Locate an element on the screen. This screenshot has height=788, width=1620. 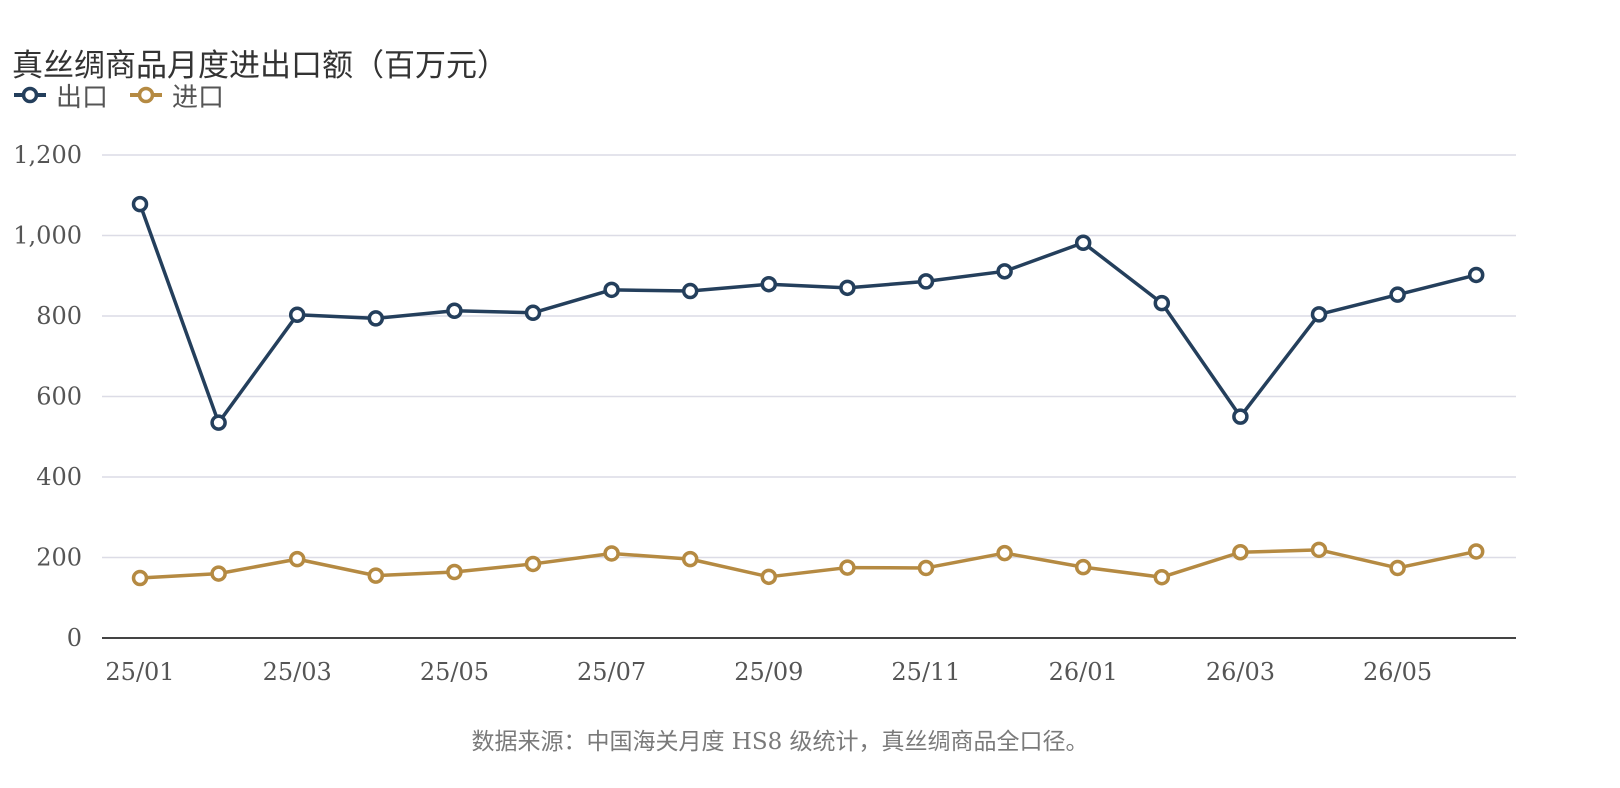
x-tick-label: 26/03 is located at coordinates (1240, 672).